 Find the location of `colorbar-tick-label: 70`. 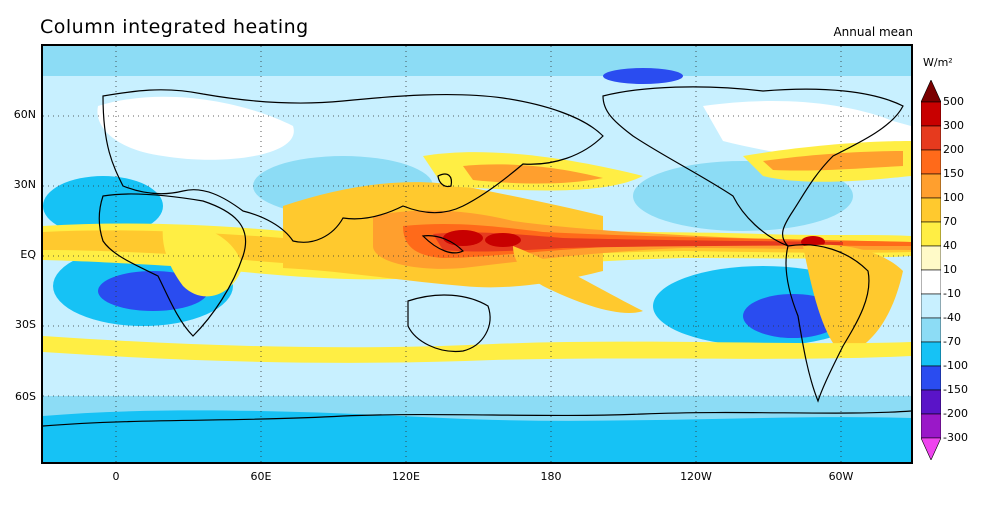

colorbar-tick-label: 70 is located at coordinates (950, 221).